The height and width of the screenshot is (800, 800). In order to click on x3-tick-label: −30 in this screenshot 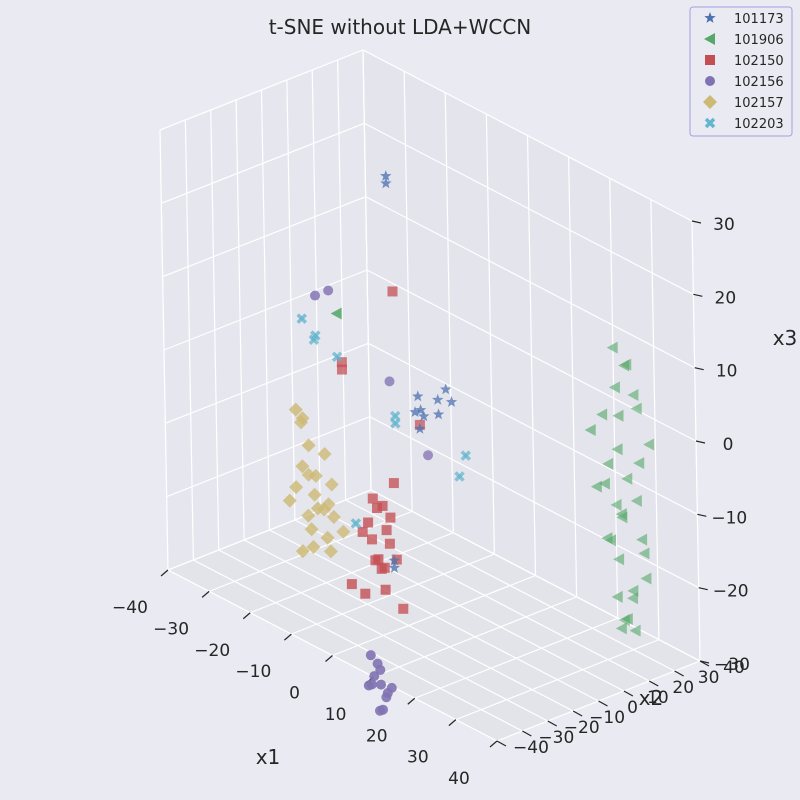, I will do `click(732, 665)`.